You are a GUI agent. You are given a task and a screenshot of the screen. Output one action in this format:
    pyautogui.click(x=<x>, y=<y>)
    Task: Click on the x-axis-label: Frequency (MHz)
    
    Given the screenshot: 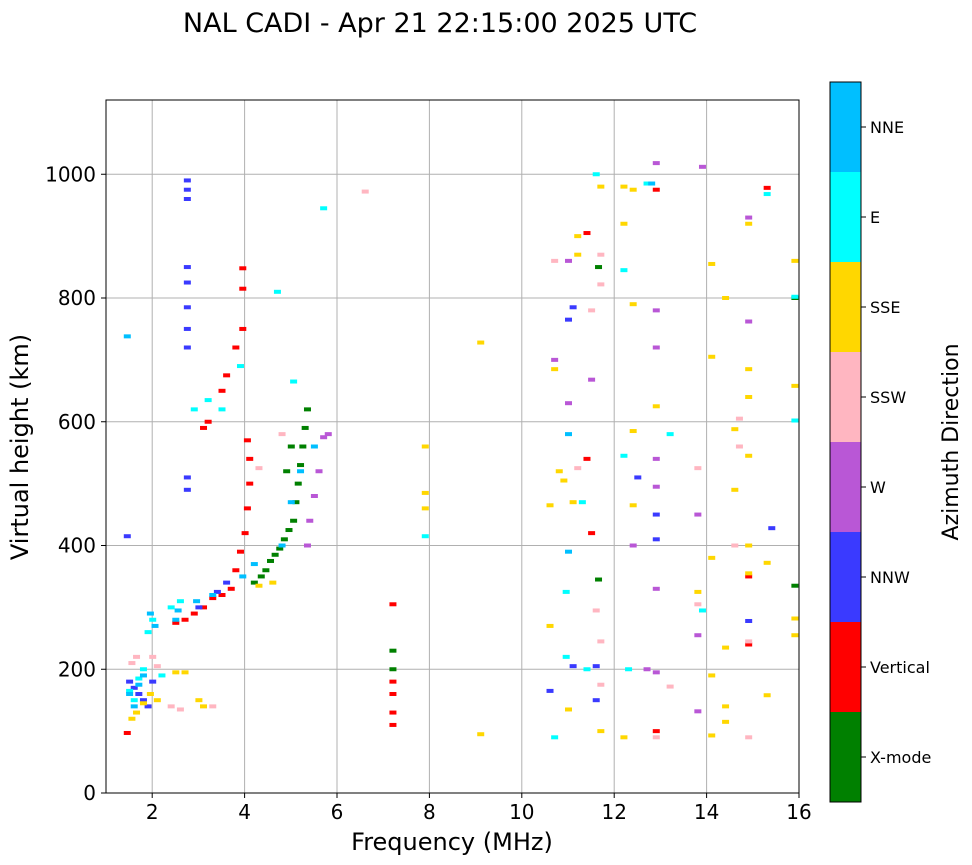 What is the action you would take?
    pyautogui.click(x=452, y=842)
    